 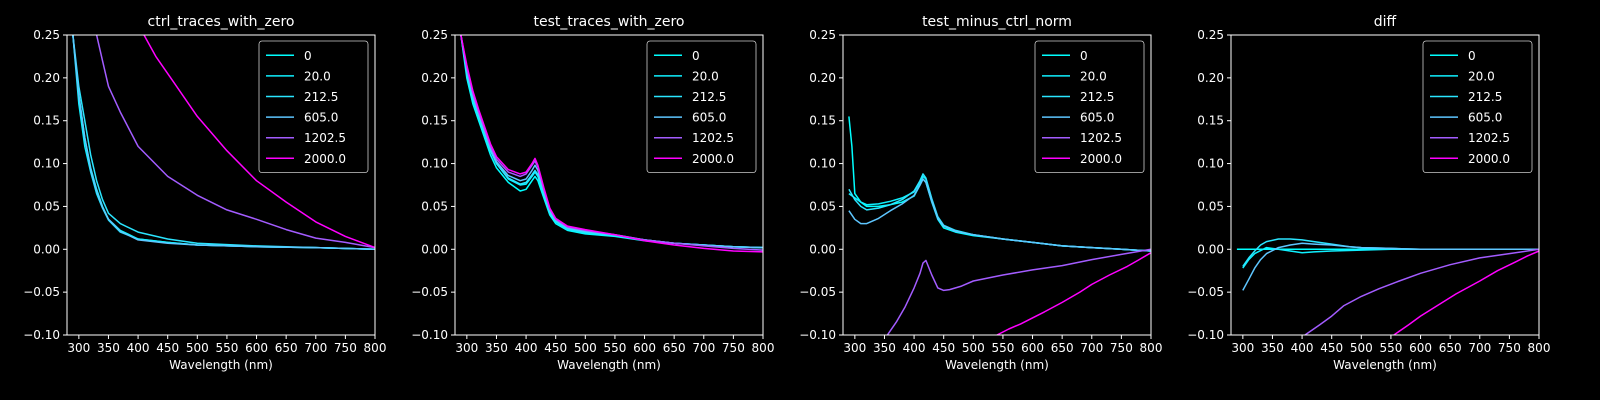 I want to click on x-tick-label: 650, so click(x=1450, y=348).